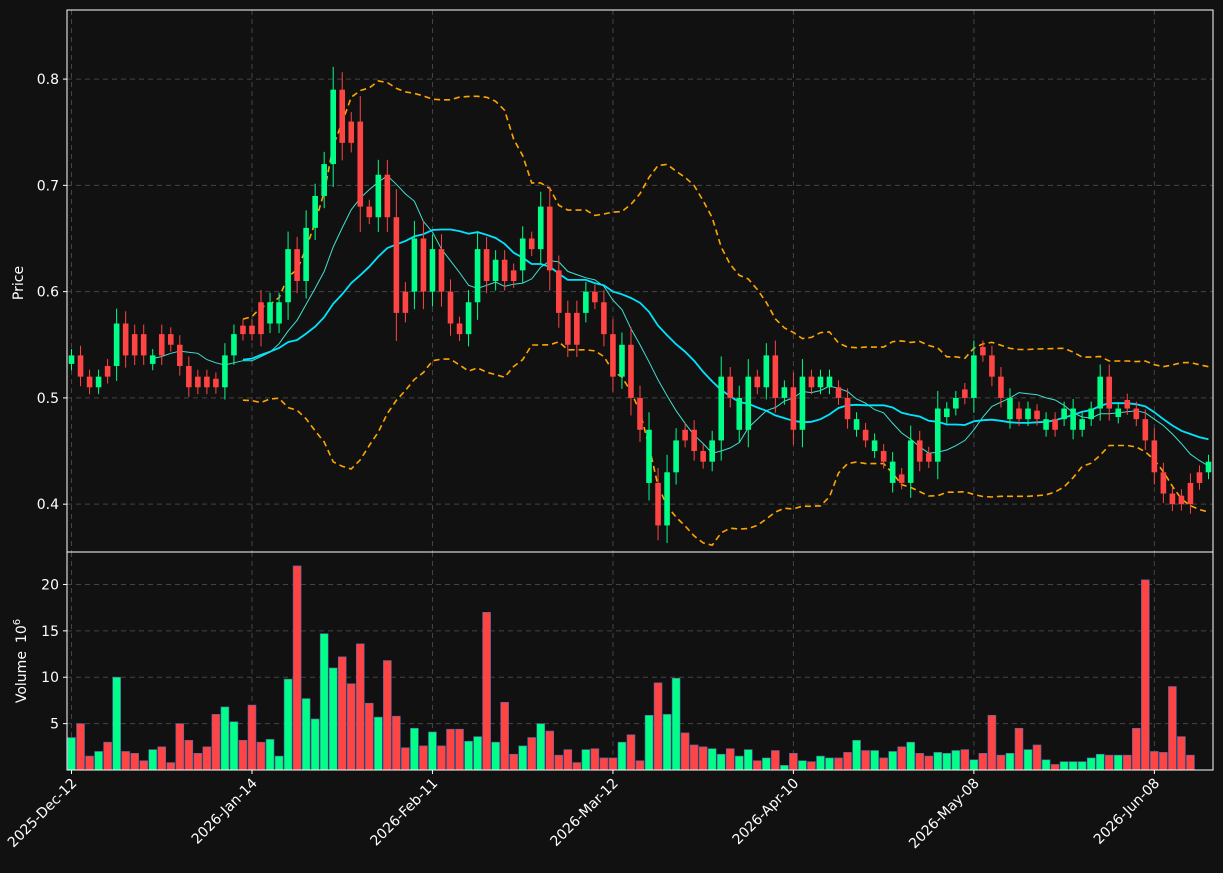  What do you see at coordinates (50, 585) in the screenshot?
I see `volume-tick-label: 20` at bounding box center [50, 585].